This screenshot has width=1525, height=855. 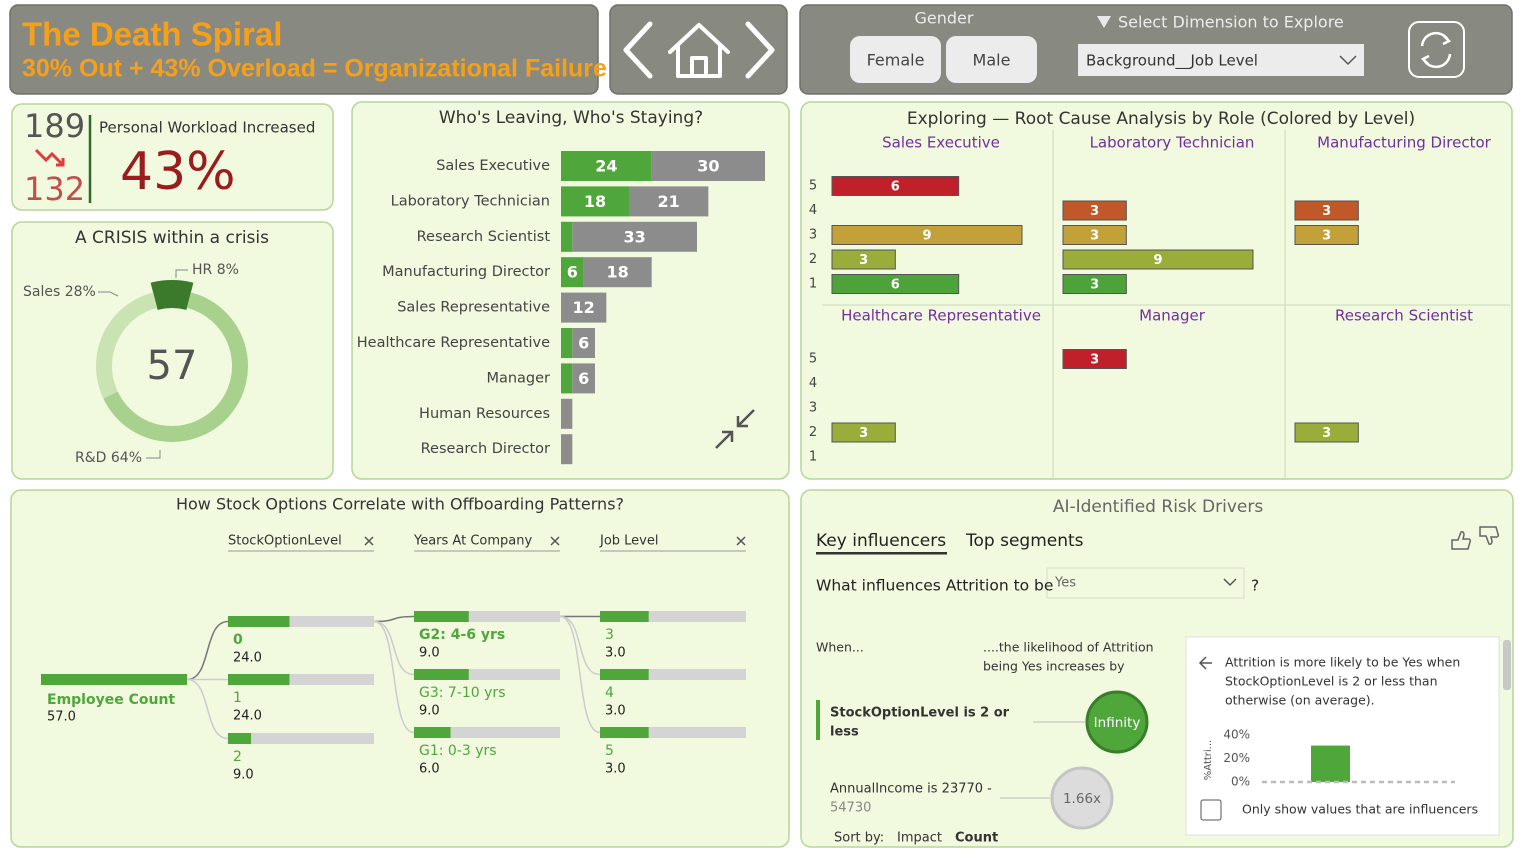 I want to click on node-label: Employee Count, so click(x=111, y=700).